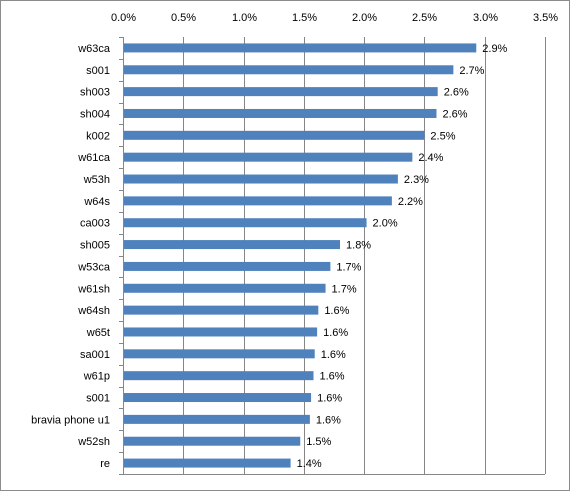 Image resolution: width=570 pixels, height=491 pixels. I want to click on category-label: re, so click(105, 464).